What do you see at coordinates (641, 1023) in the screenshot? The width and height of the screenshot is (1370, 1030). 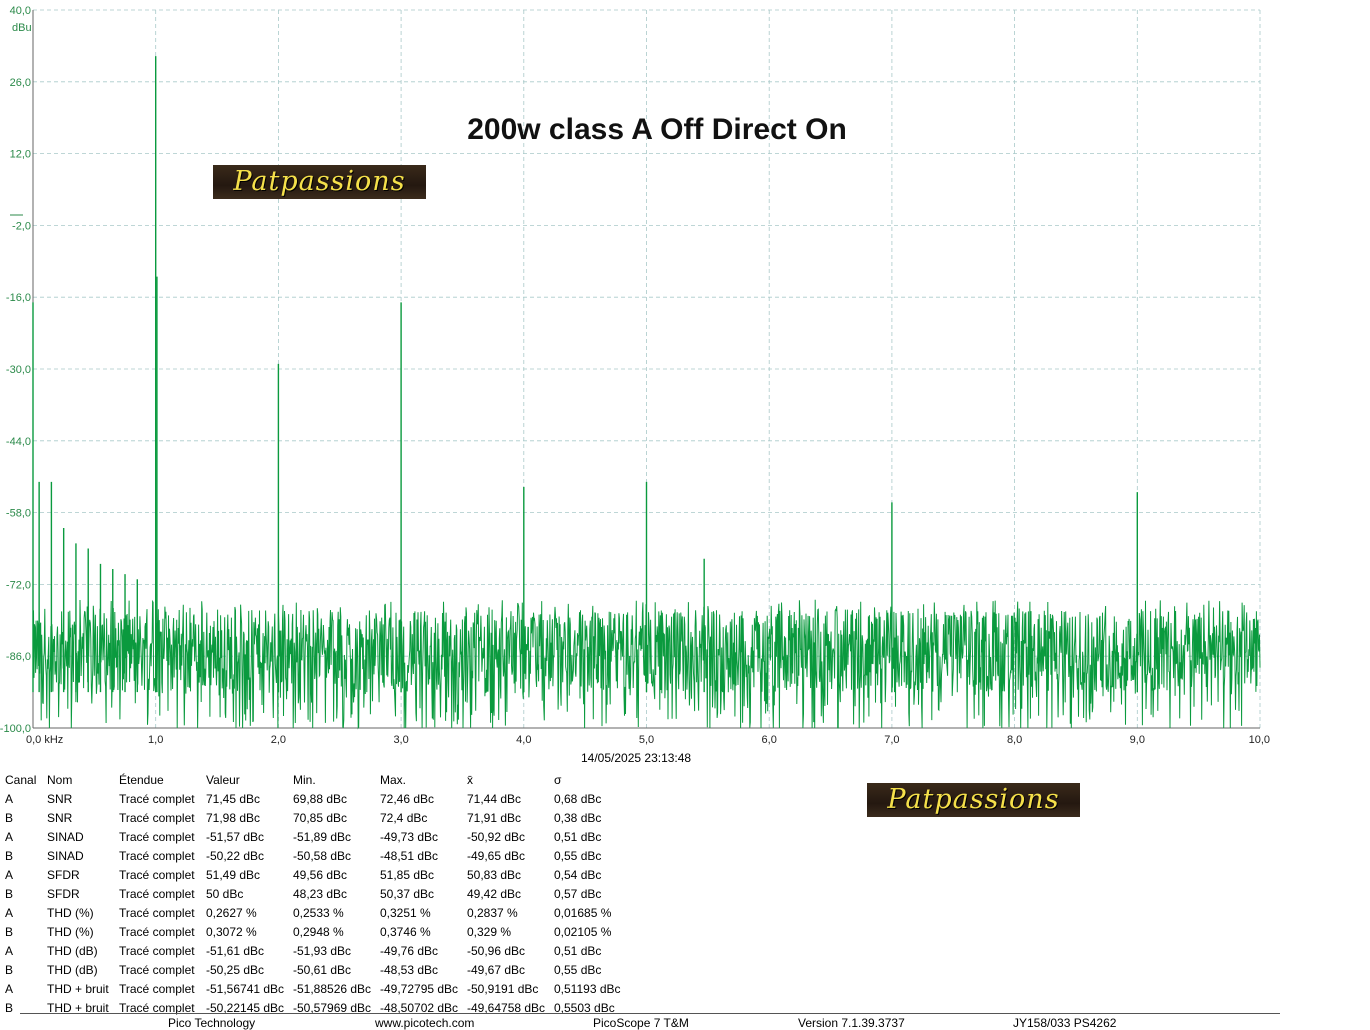 I see `footer-product: PicoScope 7 T&M` at bounding box center [641, 1023].